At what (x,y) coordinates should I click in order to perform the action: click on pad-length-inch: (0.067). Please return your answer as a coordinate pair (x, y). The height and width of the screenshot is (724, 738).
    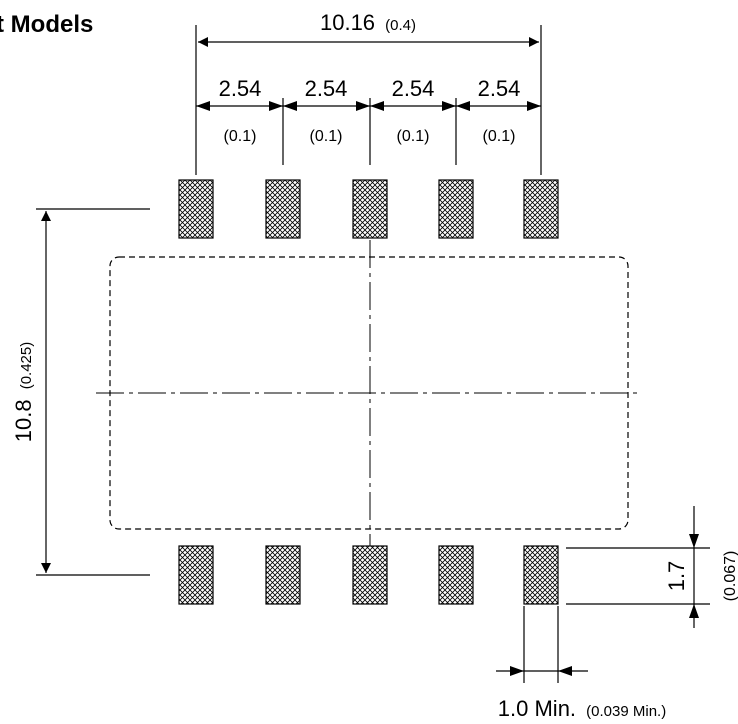
    Looking at the image, I should click on (730, 576).